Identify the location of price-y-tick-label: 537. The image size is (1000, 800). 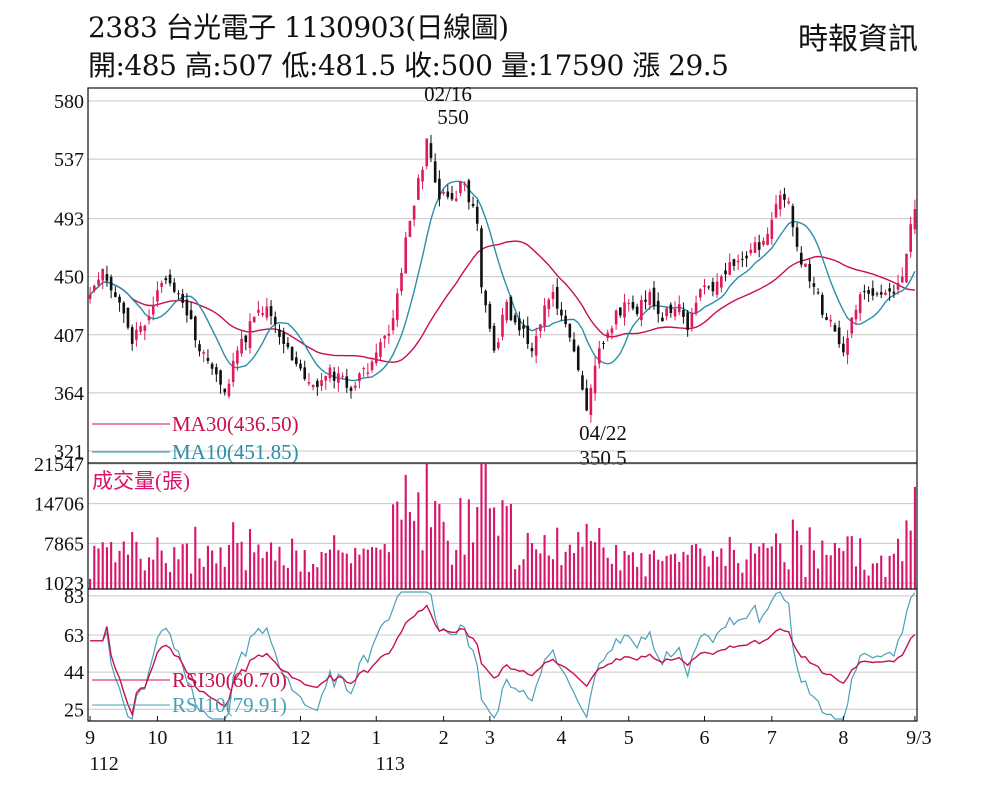
(69, 160).